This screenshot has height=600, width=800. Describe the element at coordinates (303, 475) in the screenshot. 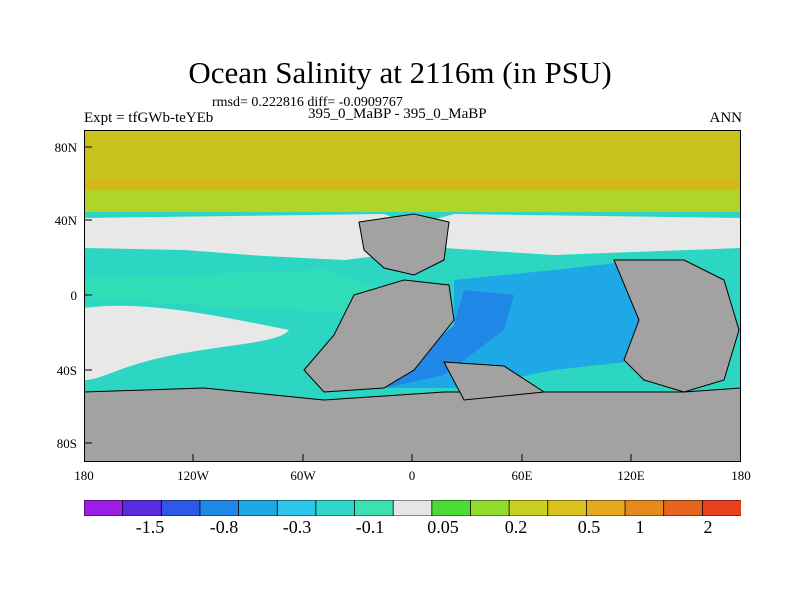

I see `x-tick-60w: 60W` at that location.